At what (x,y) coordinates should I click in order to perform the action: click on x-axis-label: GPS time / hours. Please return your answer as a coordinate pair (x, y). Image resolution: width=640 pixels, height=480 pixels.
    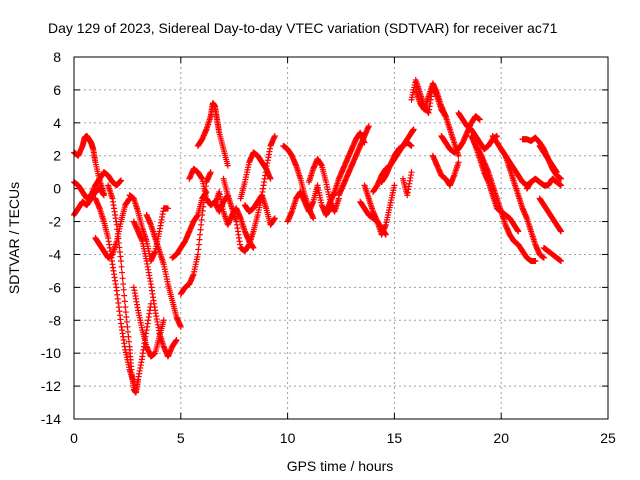
    Looking at the image, I should click on (340, 466).